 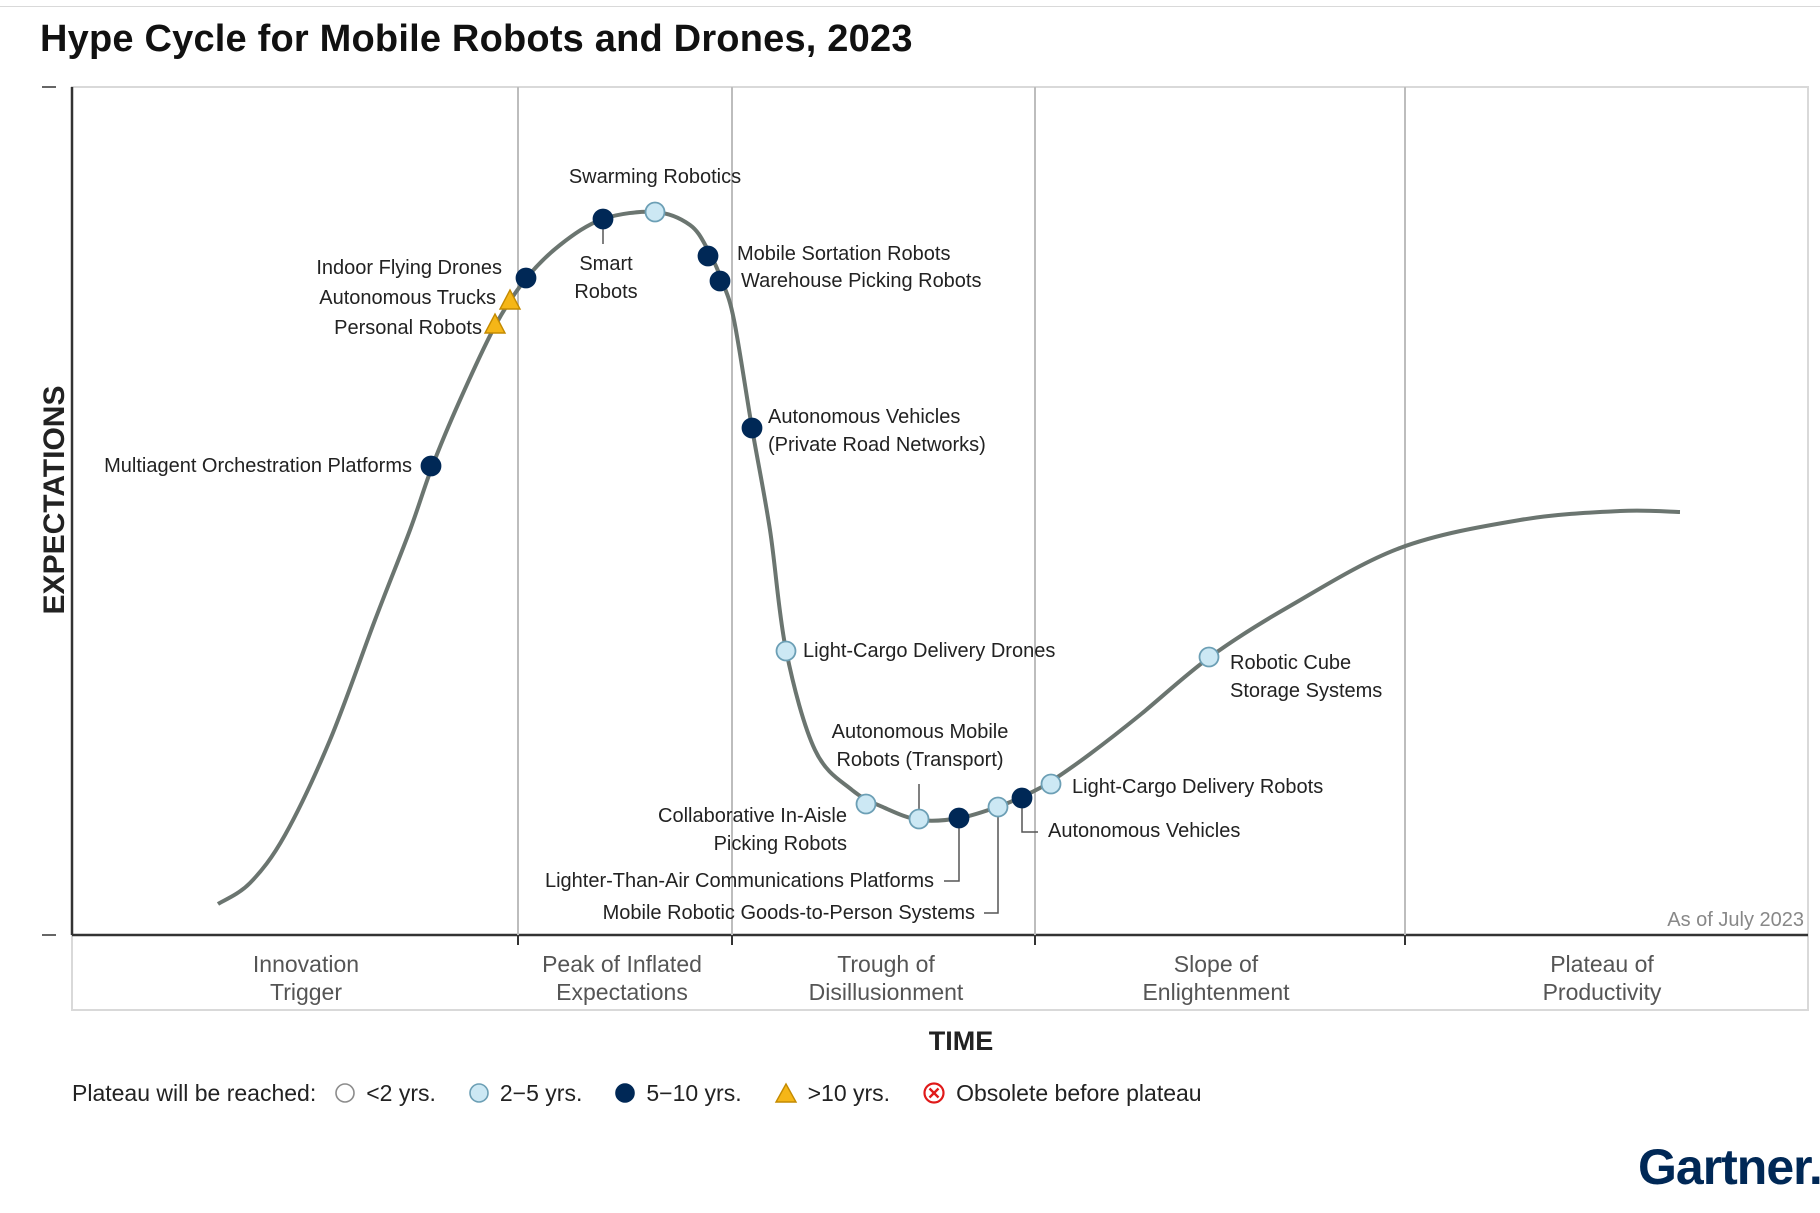 I want to click on x-axis-label: TIME, so click(x=961, y=1041).